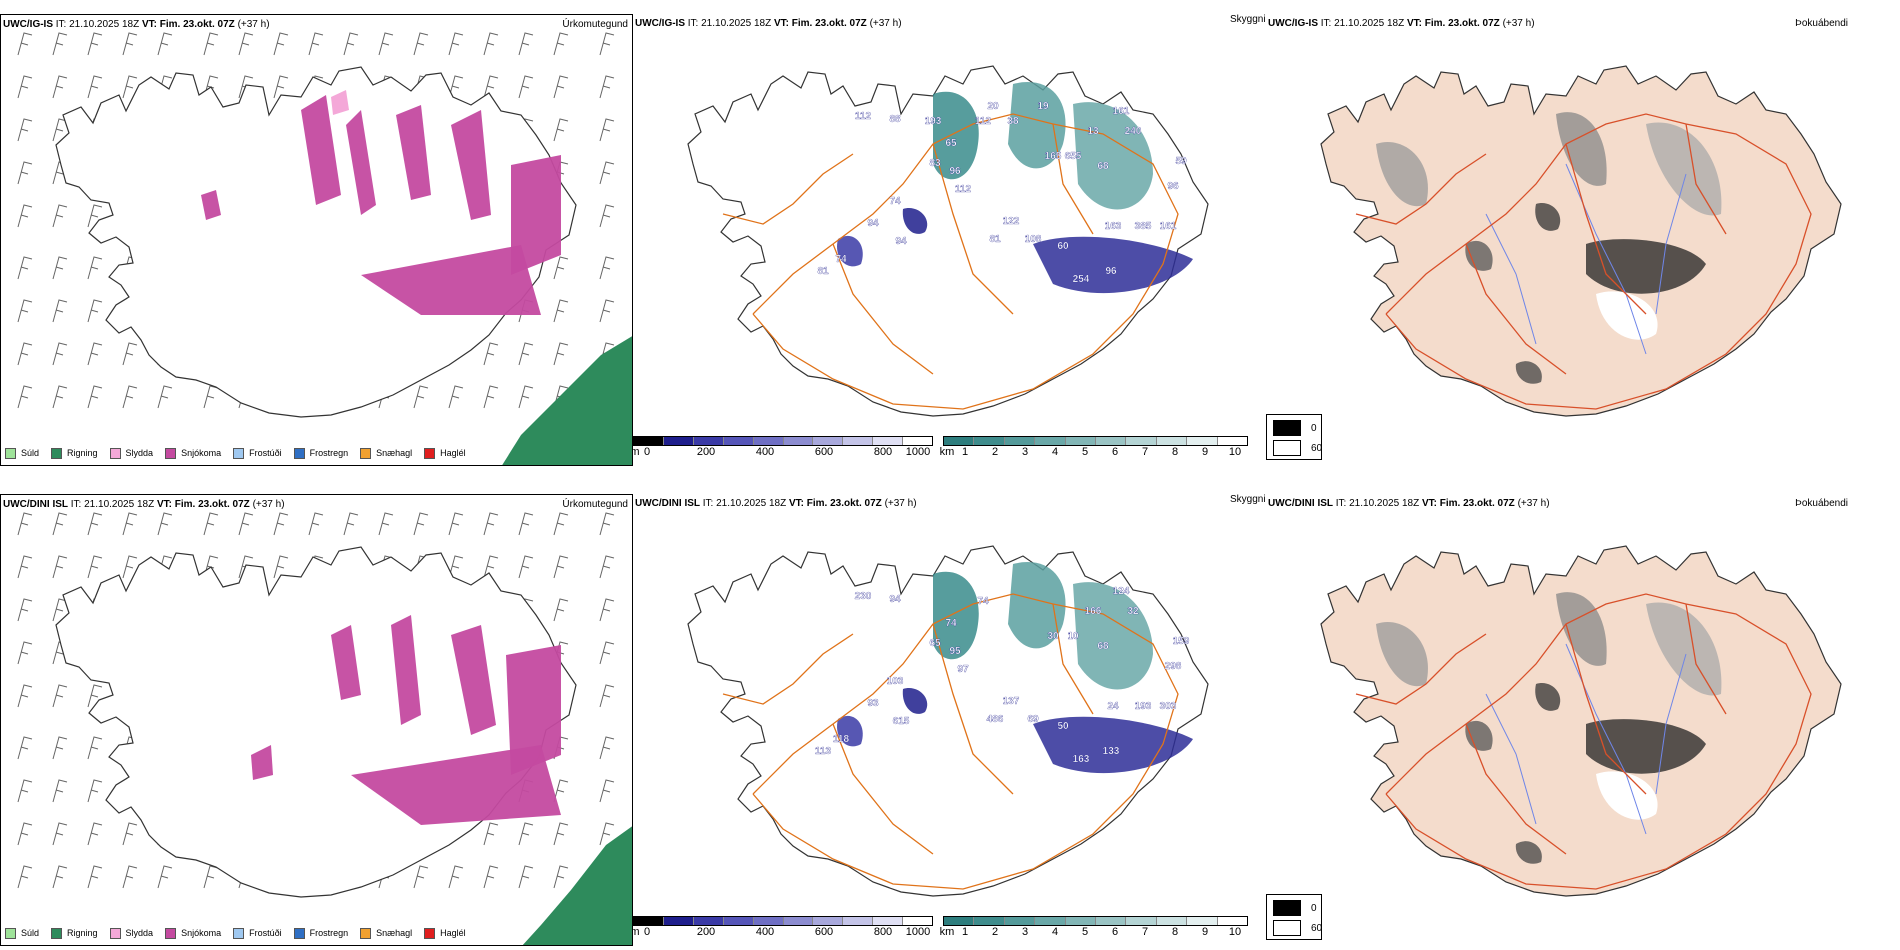 This screenshot has width=1900, height=950. Describe the element at coordinates (1081, 279) in the screenshot. I see `ceiling-label: 254` at that location.